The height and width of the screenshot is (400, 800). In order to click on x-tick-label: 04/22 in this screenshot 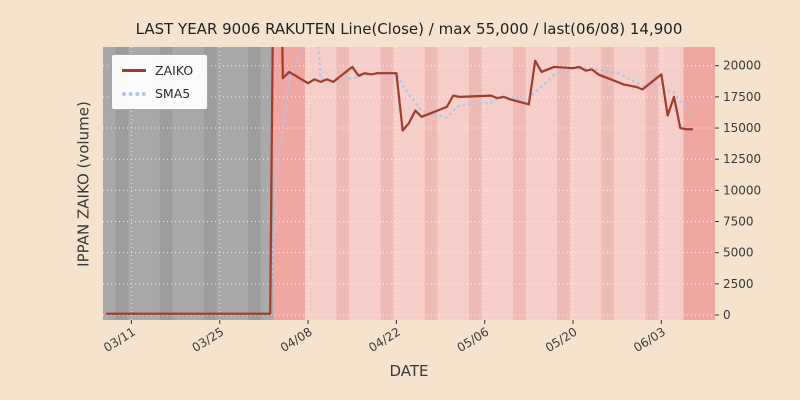, I will do `click(384, 340)`.